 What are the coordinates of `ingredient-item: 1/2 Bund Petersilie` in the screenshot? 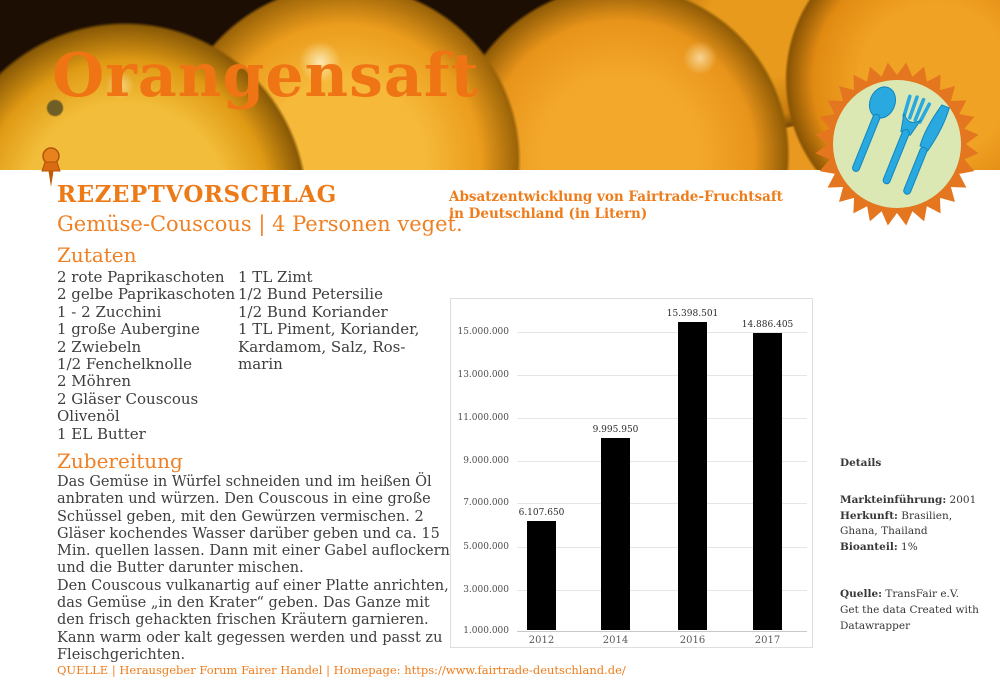 It's located at (310, 294).